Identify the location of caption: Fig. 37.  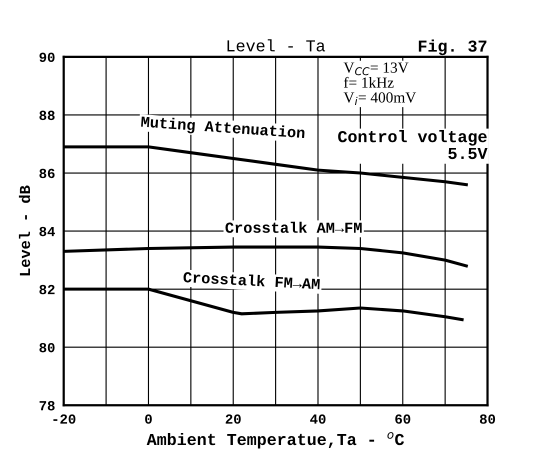
(452, 48).